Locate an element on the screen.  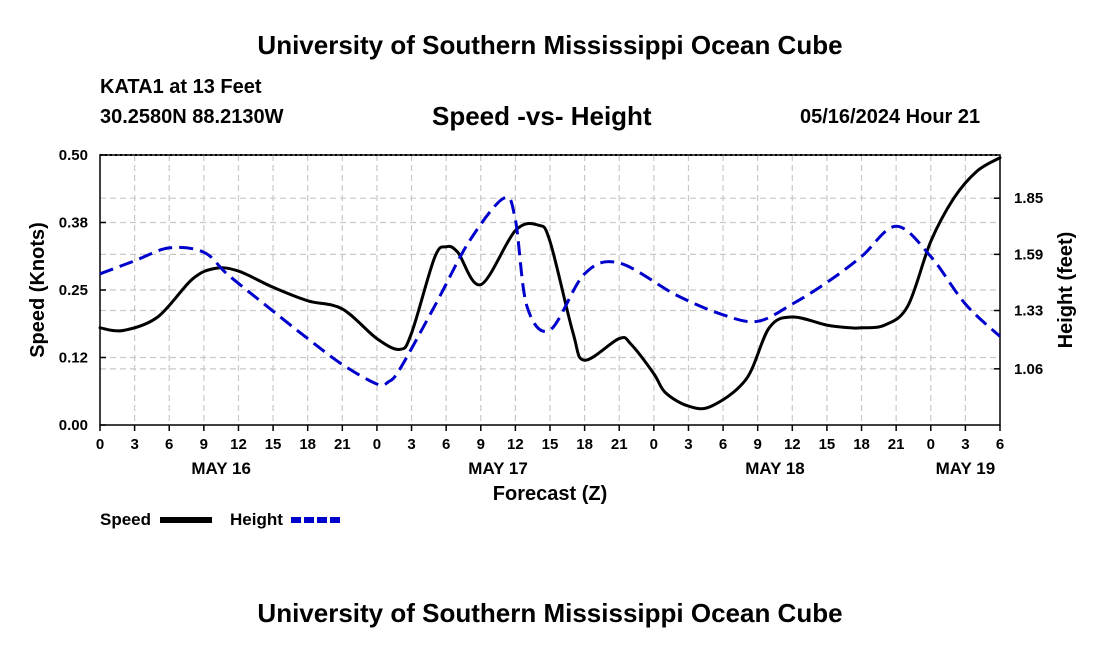
y2-tick-label: 1.06 is located at coordinates (1028, 369).